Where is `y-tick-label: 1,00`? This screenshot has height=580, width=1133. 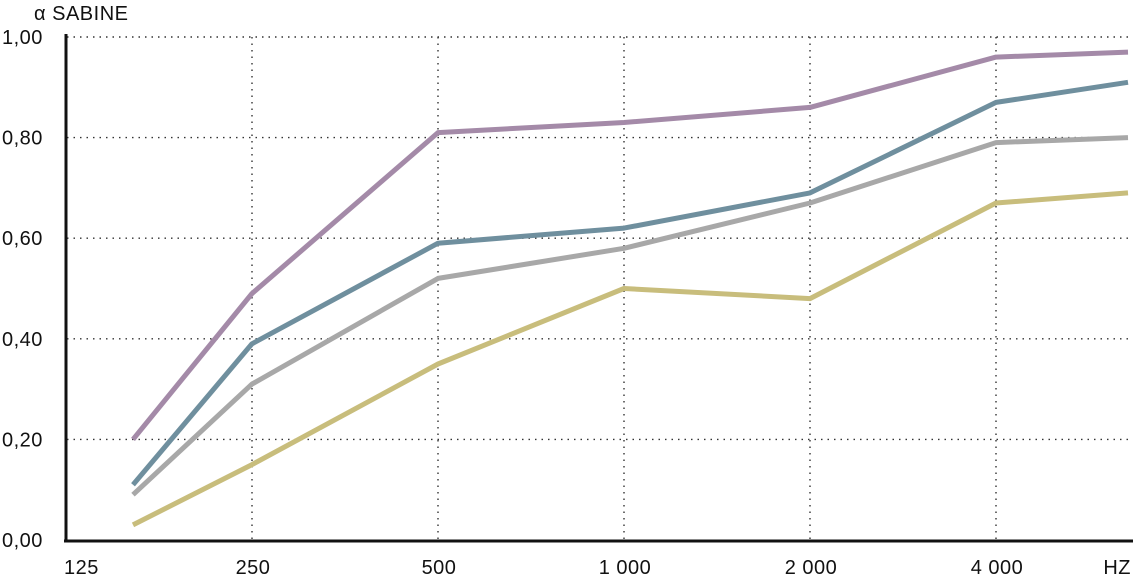 y-tick-label: 1,00 is located at coordinates (22, 38).